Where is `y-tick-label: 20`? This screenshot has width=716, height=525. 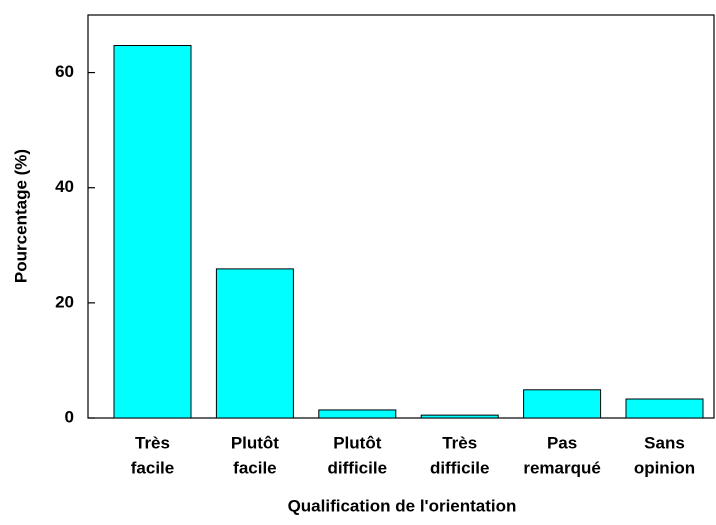
y-tick-label: 20 is located at coordinates (64, 301).